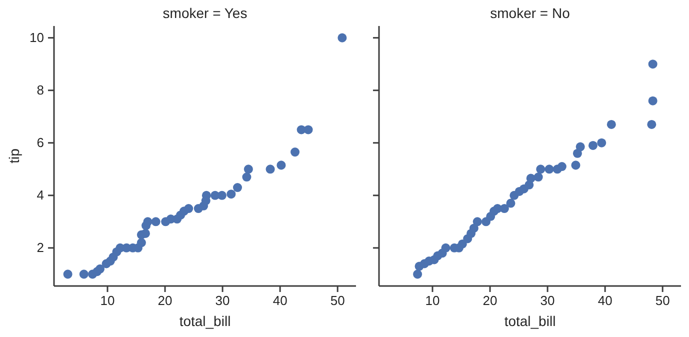 The width and height of the screenshot is (689, 337). I want to click on y-tick-label: 2, so click(40, 248).